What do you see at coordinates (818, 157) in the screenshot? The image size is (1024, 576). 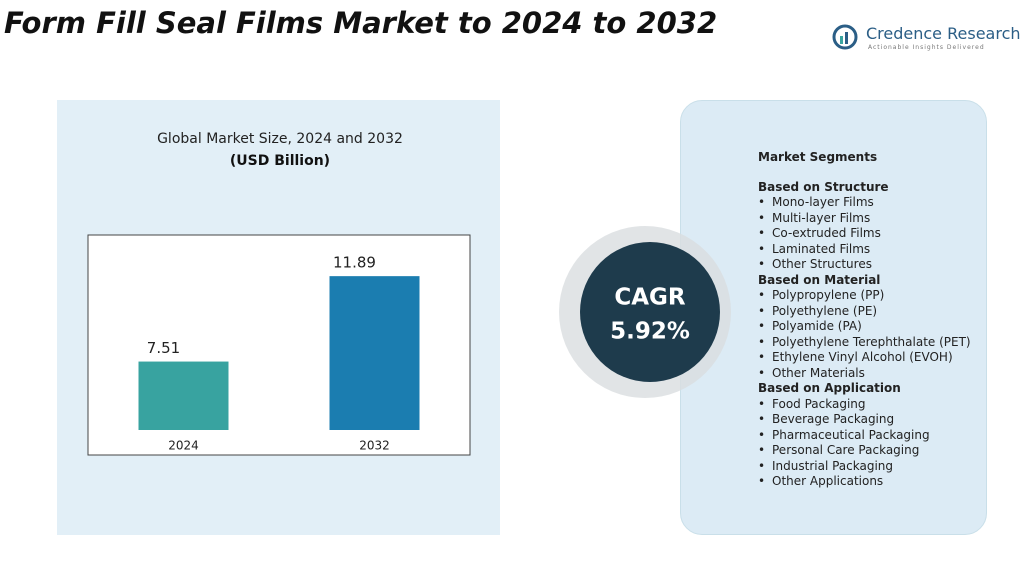 I see `segments-title: Market Segments` at bounding box center [818, 157].